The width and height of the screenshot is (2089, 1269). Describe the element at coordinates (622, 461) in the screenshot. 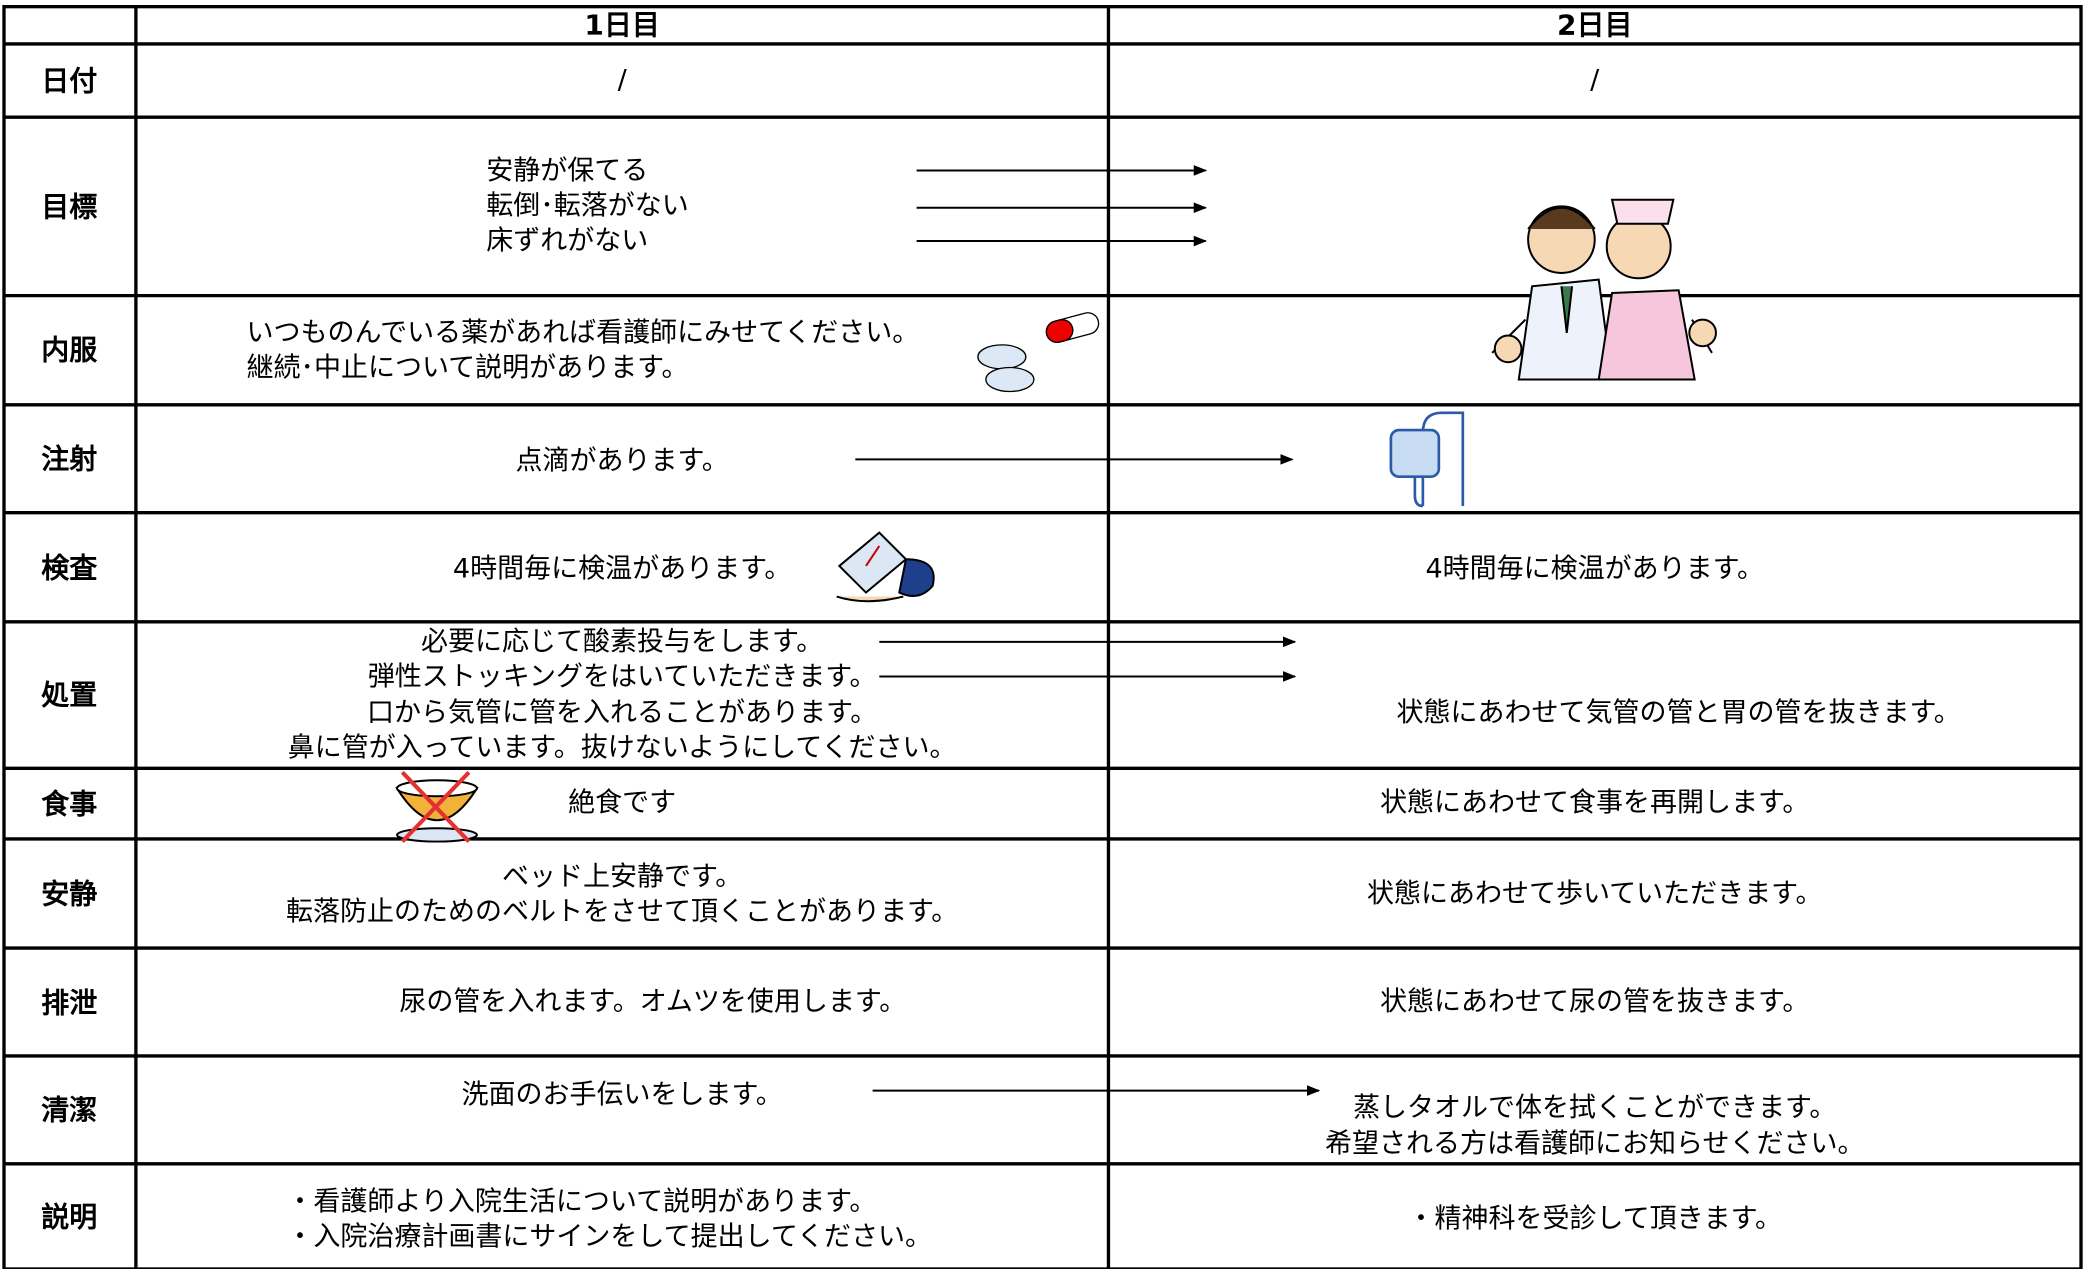

I see `cell-text: 点滴があります。` at that location.